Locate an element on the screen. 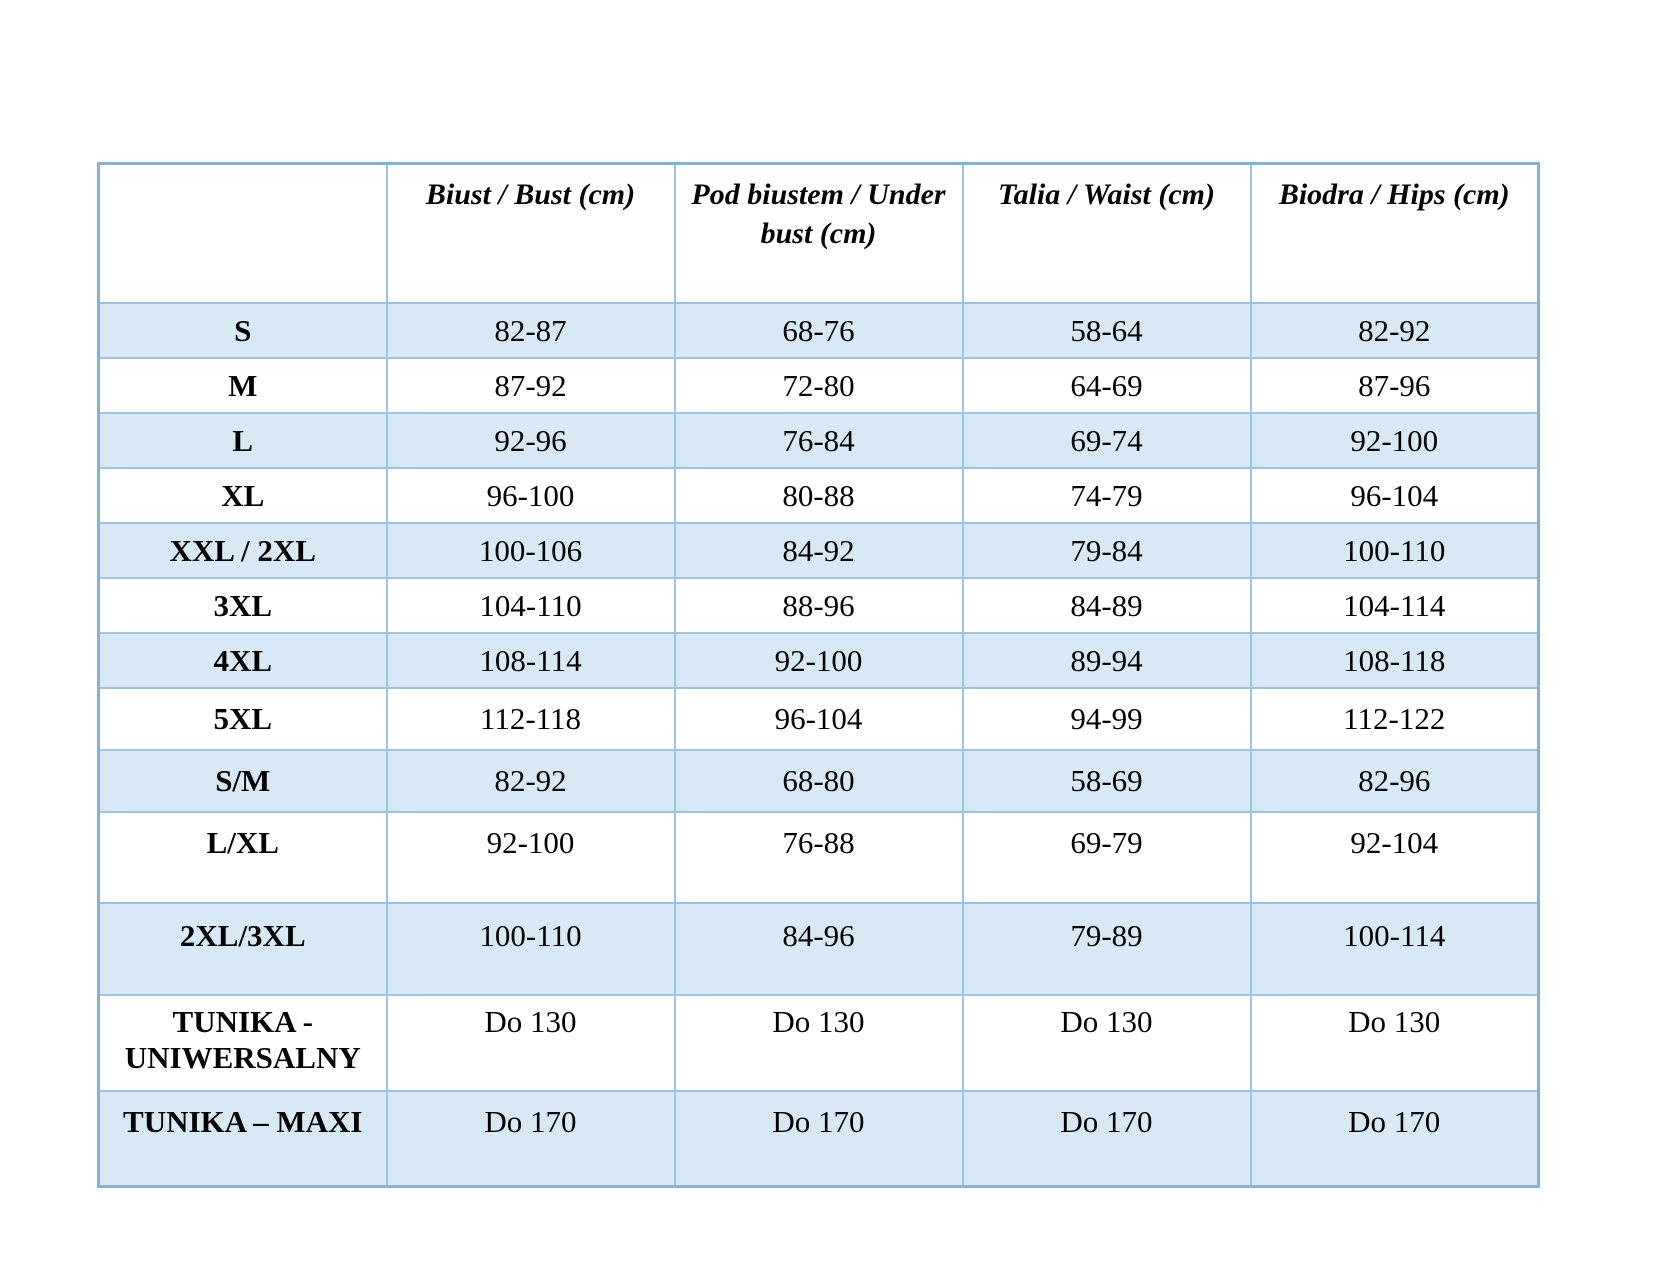 The height and width of the screenshot is (1270, 1654). row-label: M is located at coordinates (242, 385).